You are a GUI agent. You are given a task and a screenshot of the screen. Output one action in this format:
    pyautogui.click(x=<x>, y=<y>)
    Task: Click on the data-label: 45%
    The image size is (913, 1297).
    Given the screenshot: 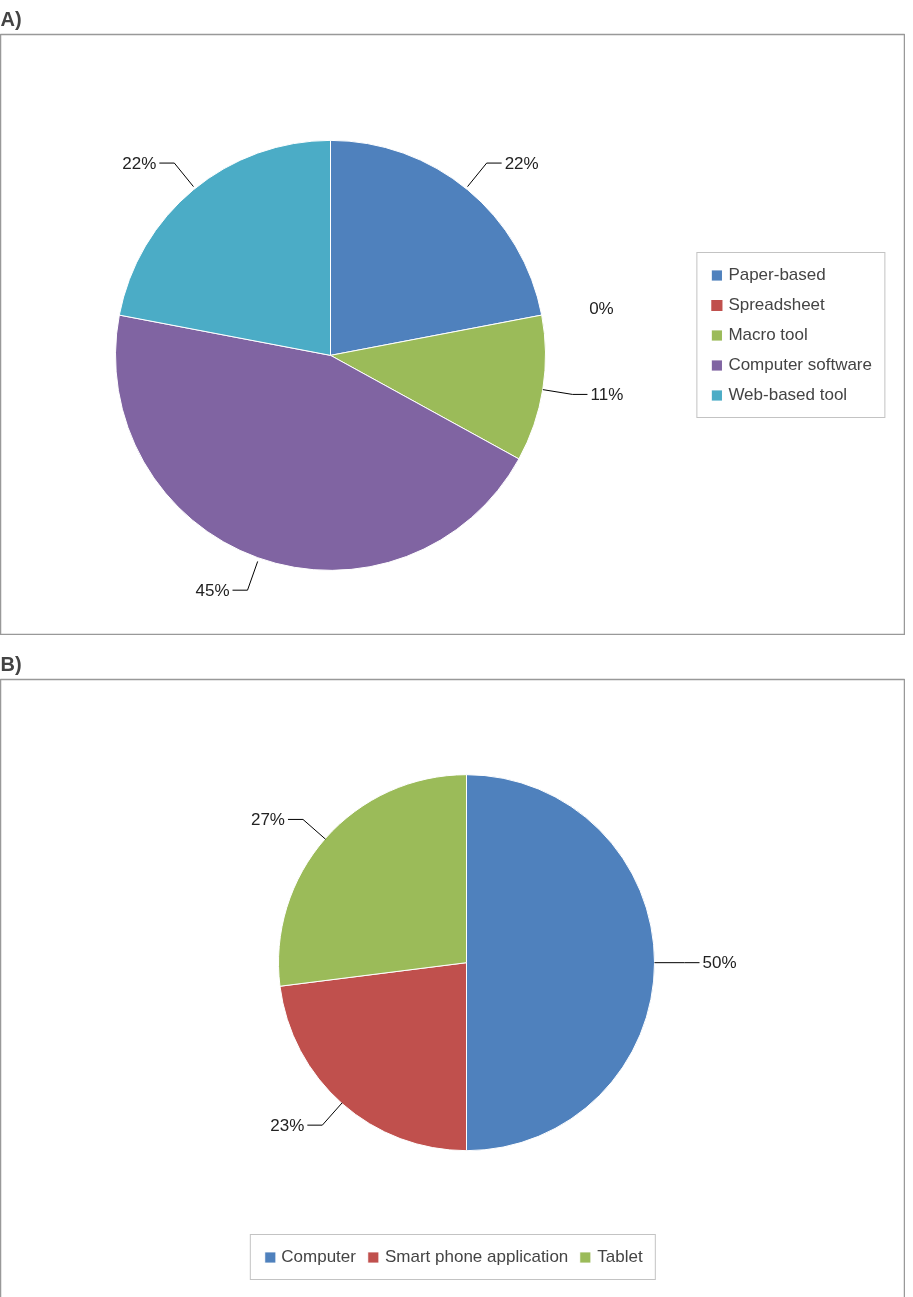 What is the action you would take?
    pyautogui.click(x=212, y=590)
    